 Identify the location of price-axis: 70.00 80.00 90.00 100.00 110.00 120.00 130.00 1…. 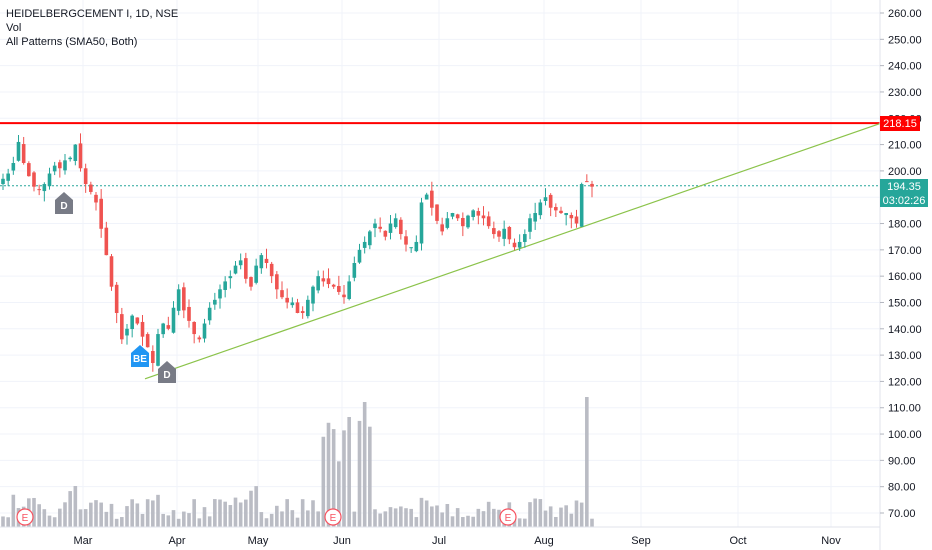
(901, 264).